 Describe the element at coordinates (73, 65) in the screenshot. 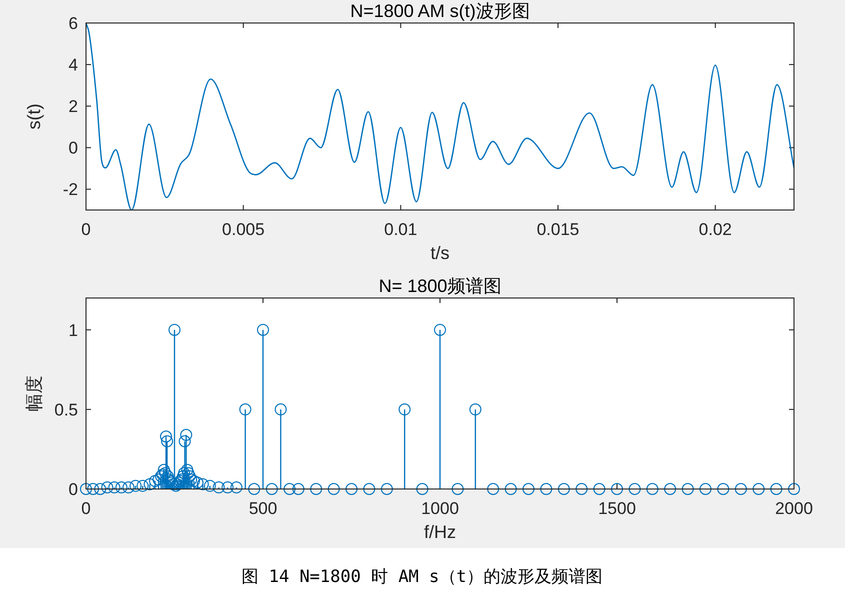

I see `y-tick-label: 4` at that location.